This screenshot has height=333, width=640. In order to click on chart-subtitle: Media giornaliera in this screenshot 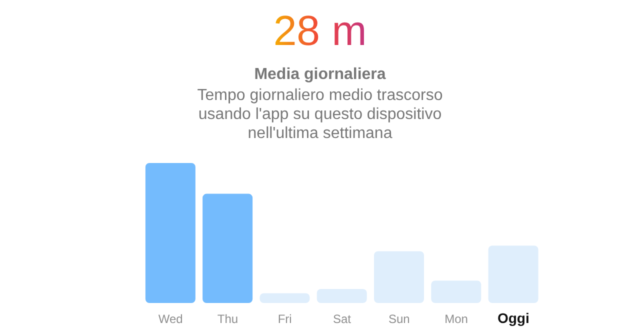, I will do `click(320, 75)`.